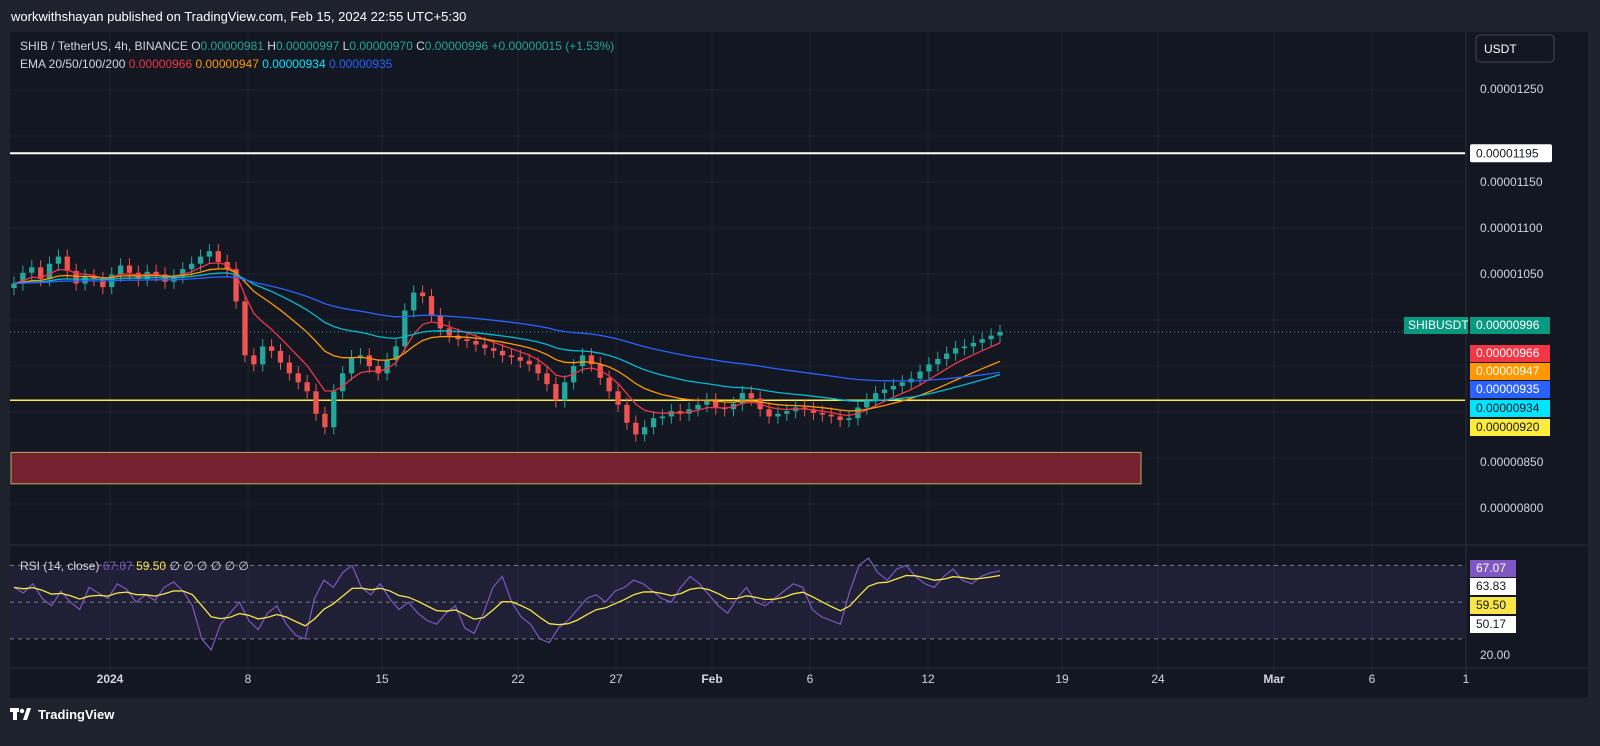 This screenshot has height=746, width=1600. What do you see at coordinates (248, 679) in the screenshot?
I see `time-tick: 8` at bounding box center [248, 679].